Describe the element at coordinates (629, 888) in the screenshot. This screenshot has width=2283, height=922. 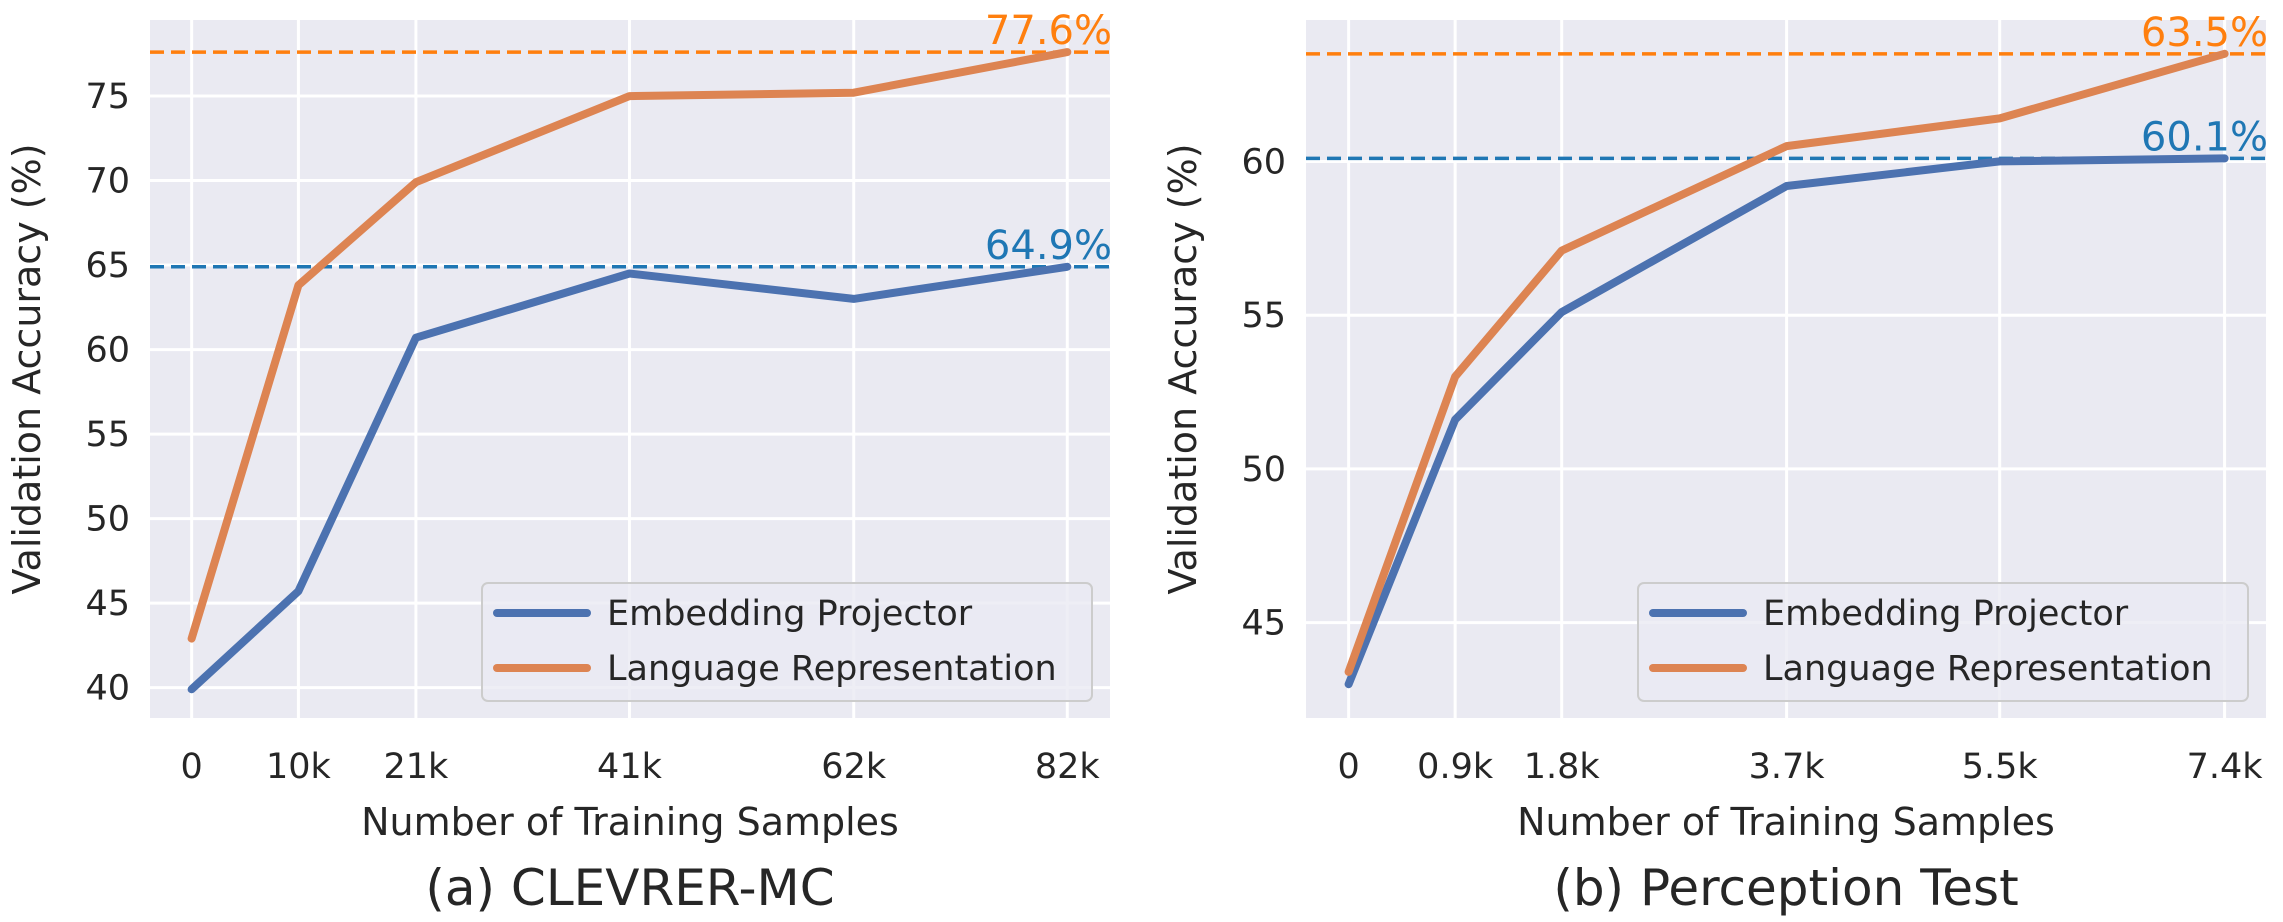
I see `chart-caption: (a) CLEVRER-MC` at that location.